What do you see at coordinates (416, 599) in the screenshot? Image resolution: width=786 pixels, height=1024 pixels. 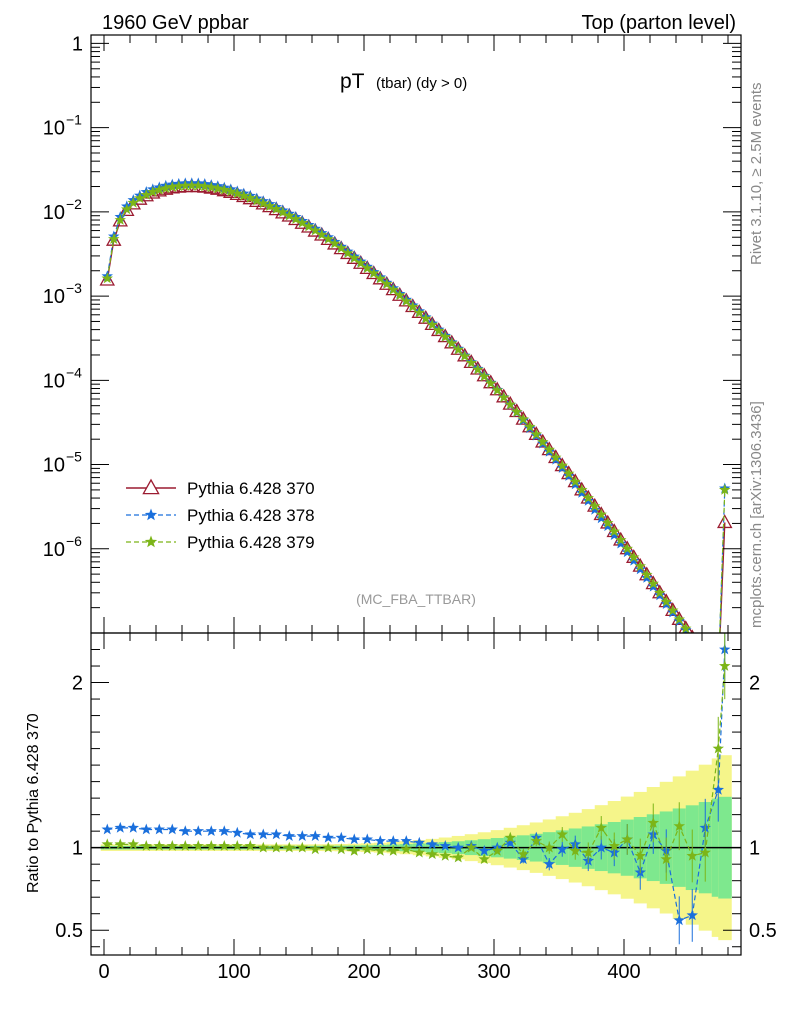 I see `analysis-label: (MC_FBA_TTBAR)` at bounding box center [416, 599].